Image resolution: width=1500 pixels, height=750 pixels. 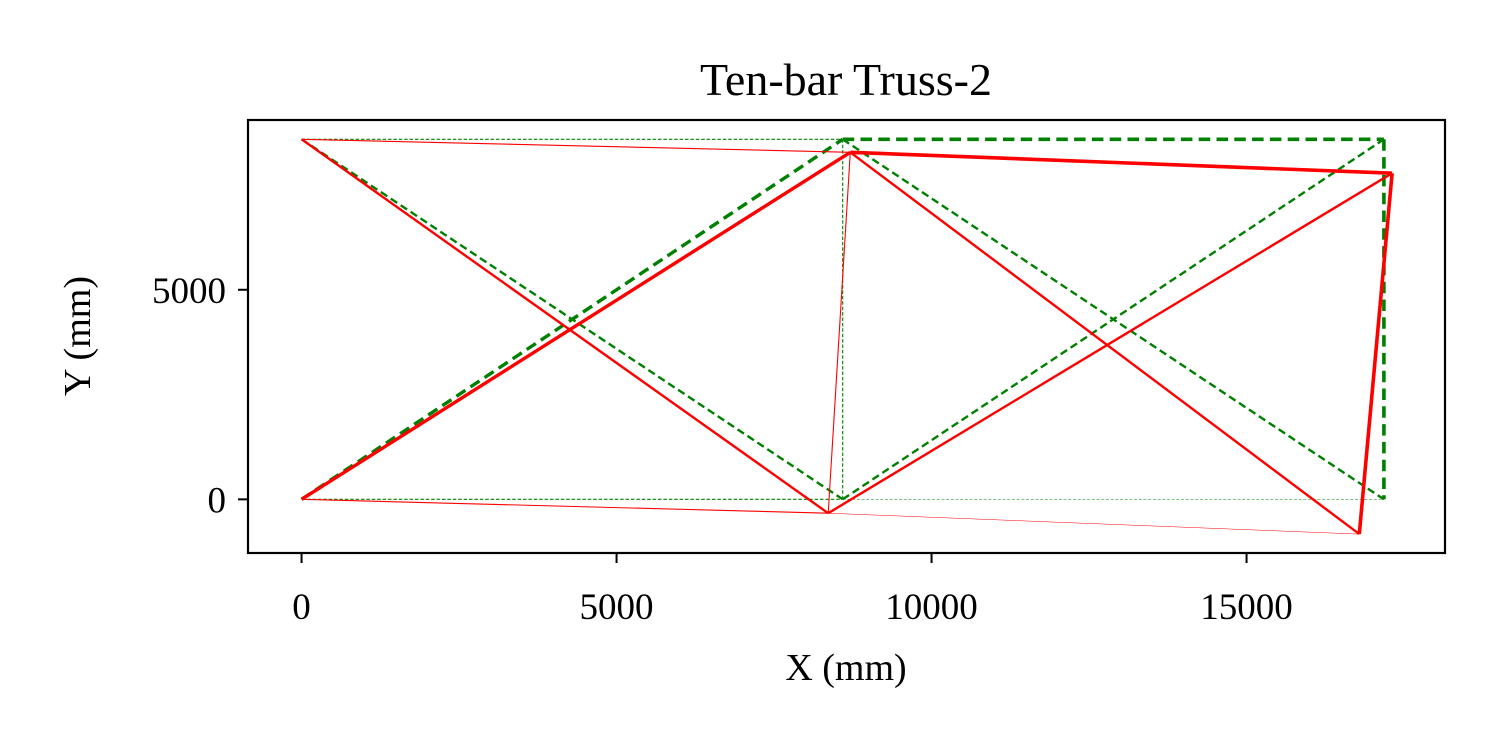 I want to click on y-tick-label: 5000, so click(x=189, y=291).